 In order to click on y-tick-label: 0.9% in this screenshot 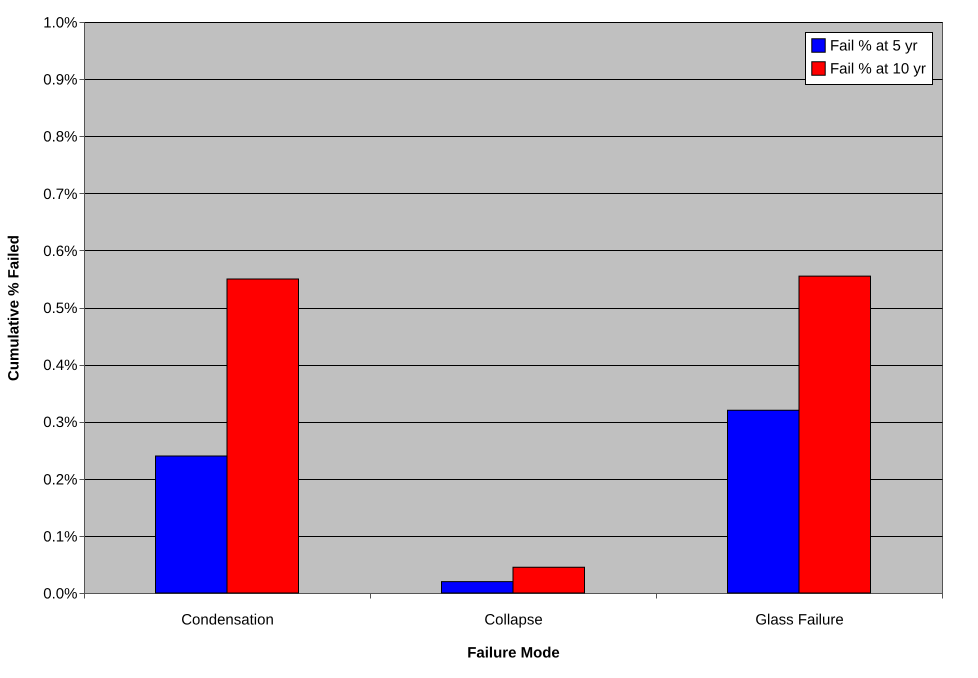, I will do `click(60, 80)`.